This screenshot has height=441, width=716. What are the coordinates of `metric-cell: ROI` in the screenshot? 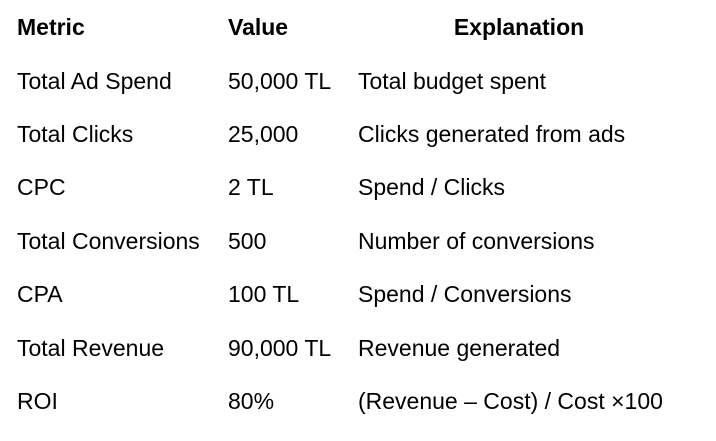 It's located at (37, 400).